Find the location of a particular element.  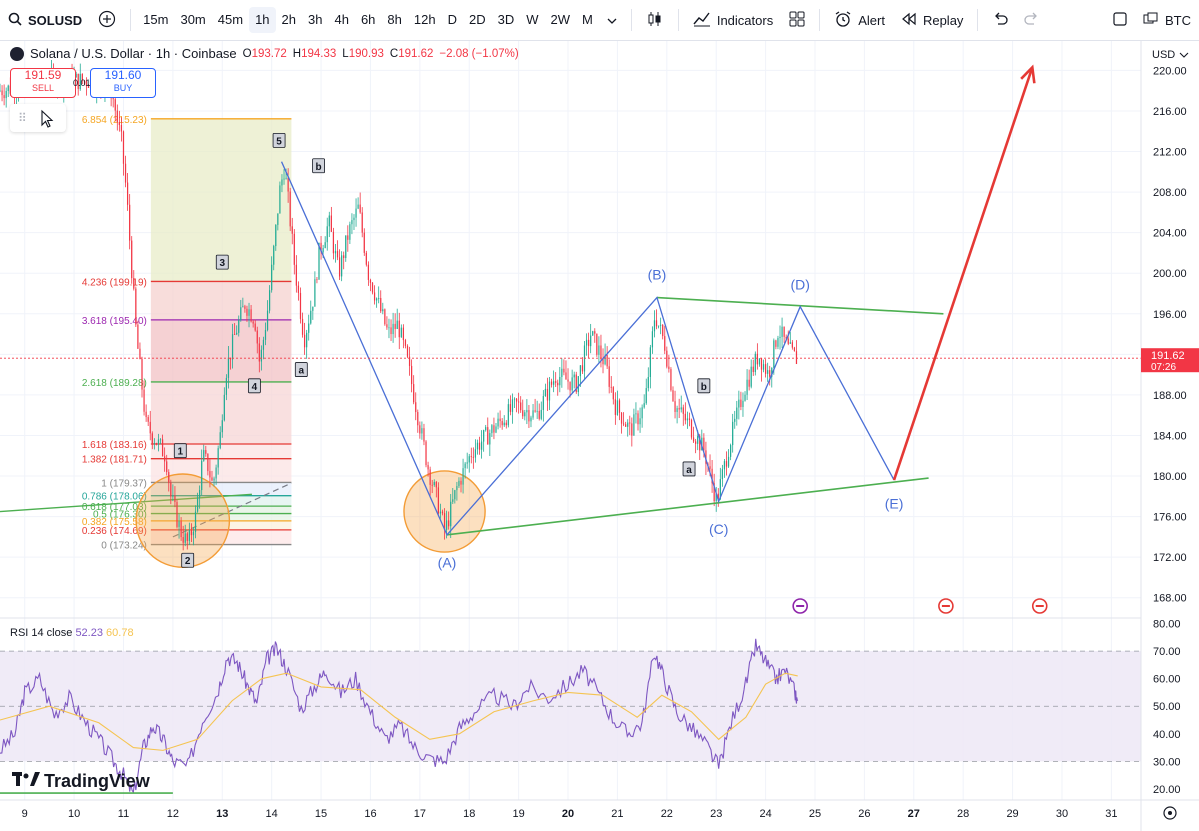

toolbar-divider is located at coordinates (820, 20).